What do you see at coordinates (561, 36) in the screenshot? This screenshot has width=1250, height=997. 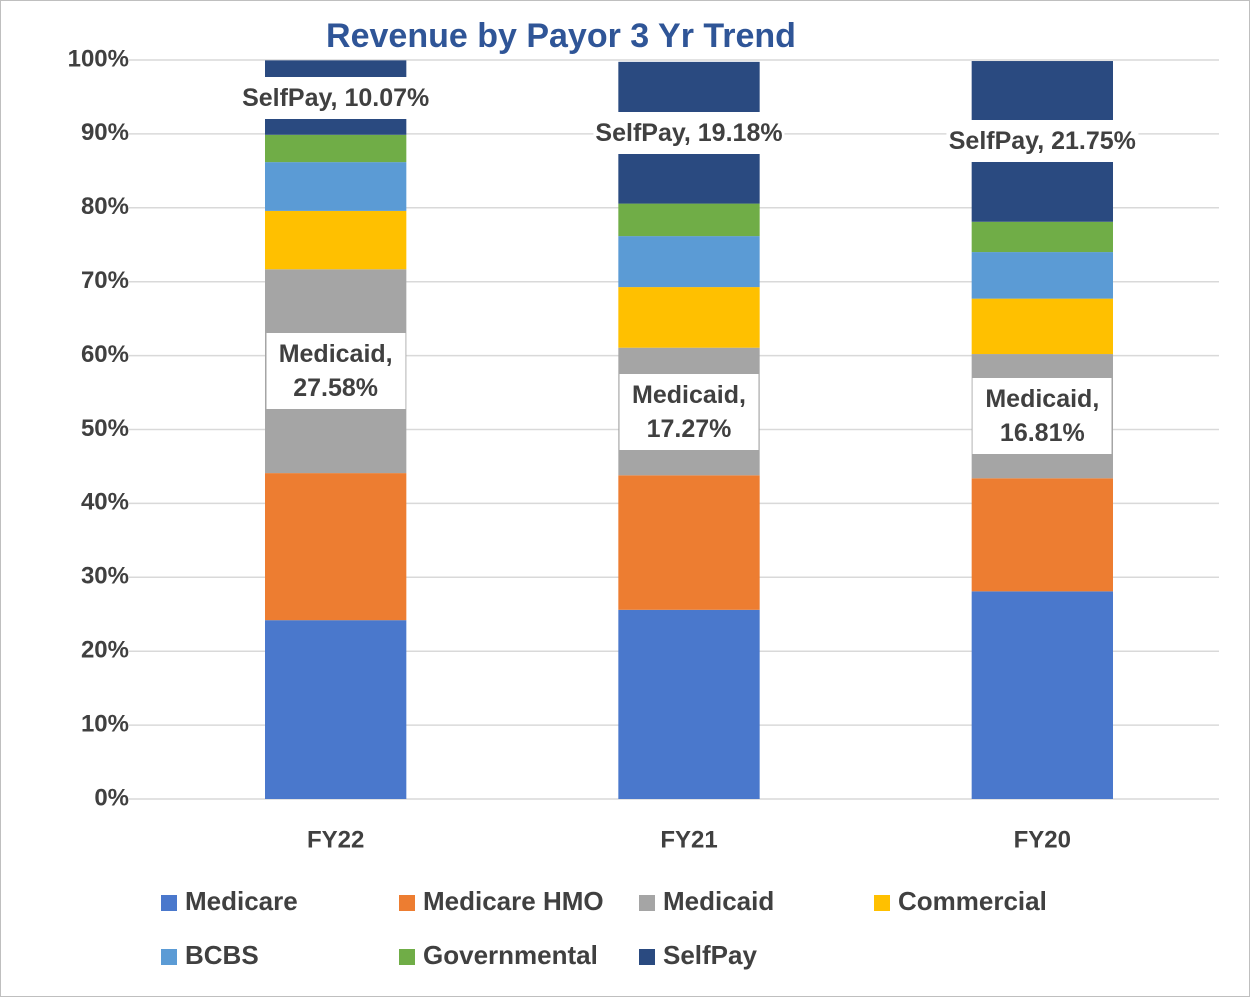 I see `chart-title: Revenue by Payor 3 Yr Trend` at bounding box center [561, 36].